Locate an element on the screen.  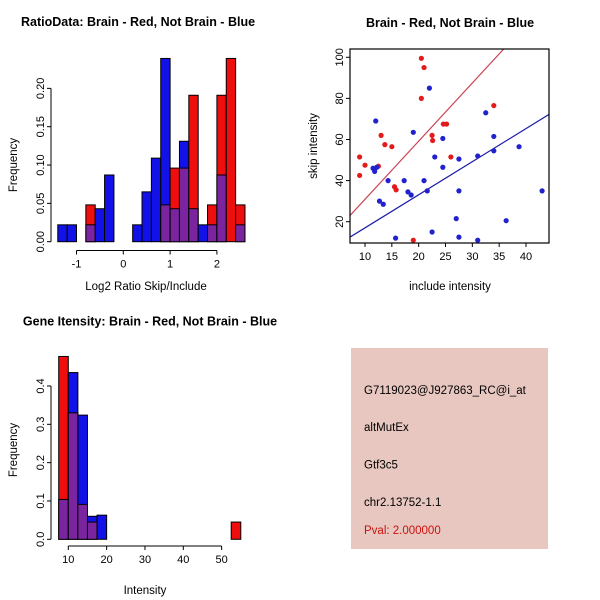
y-tick-label: 100 is located at coordinates (340, 57).